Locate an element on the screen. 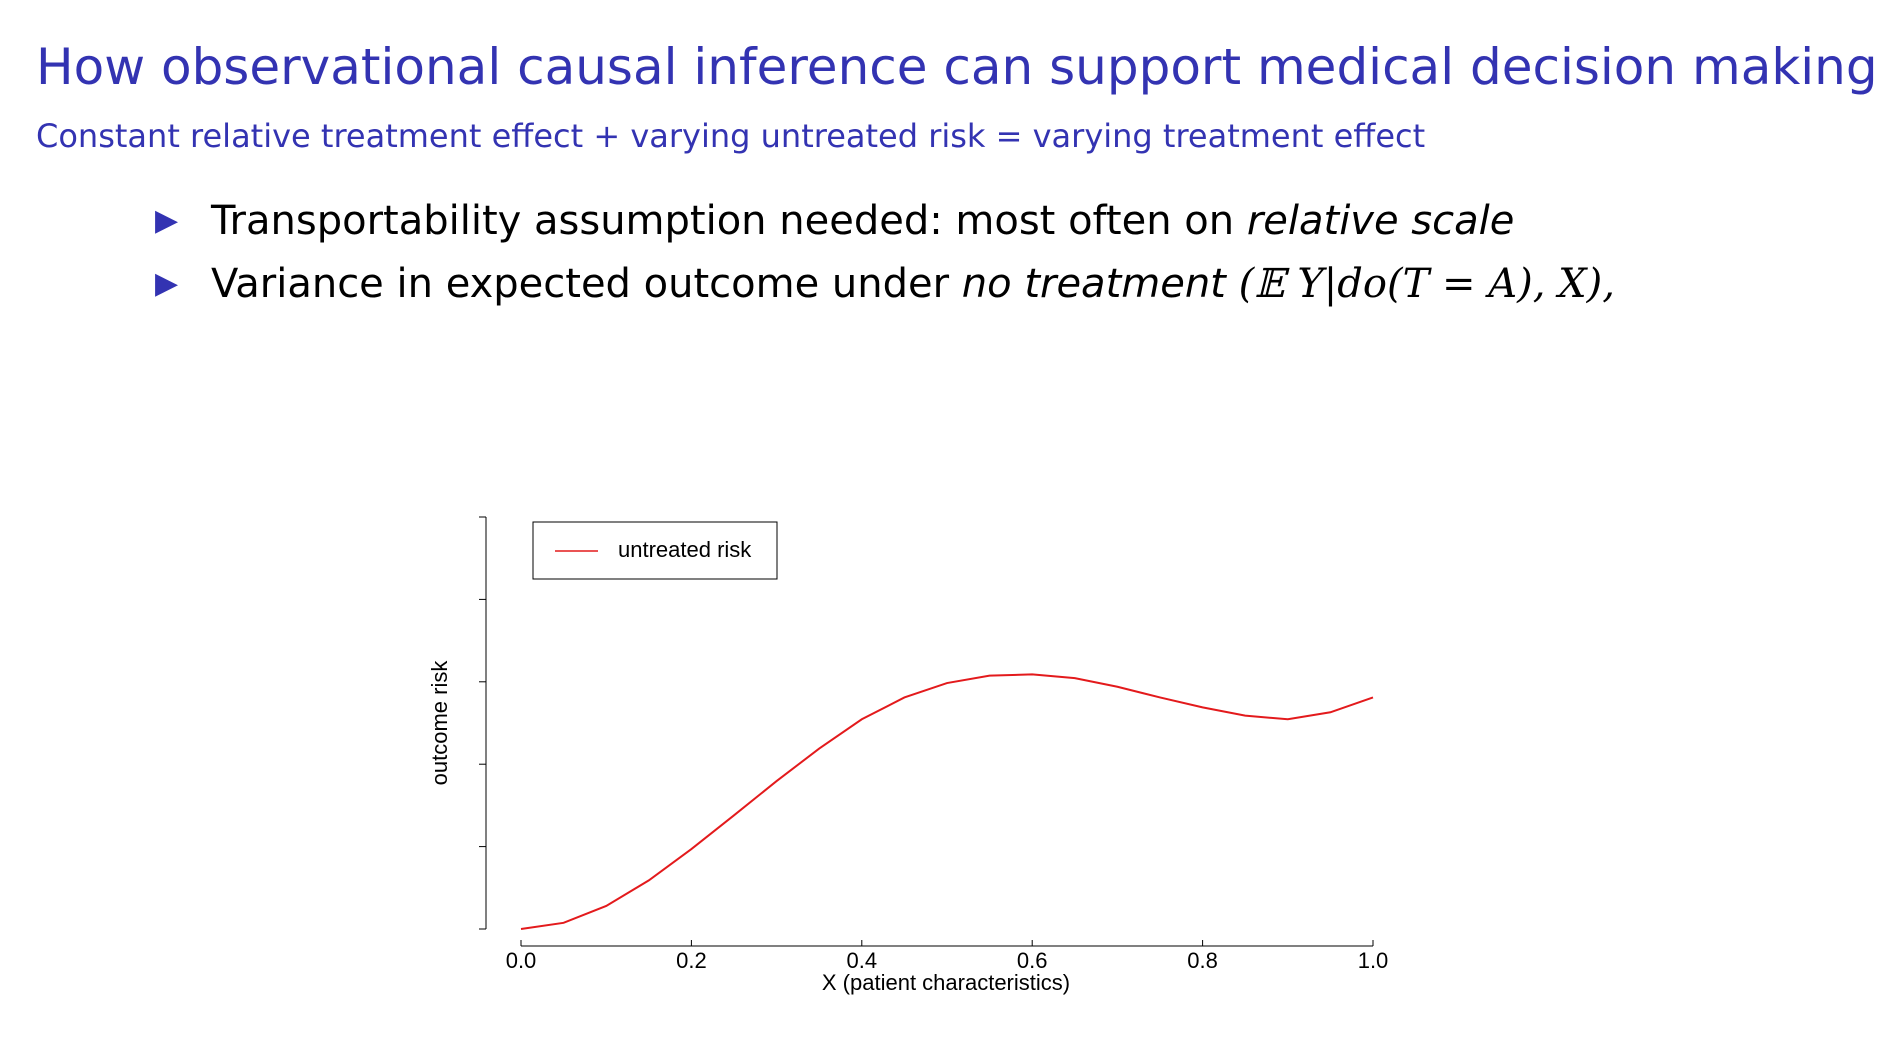 The image size is (1890, 1063). x-tick-label: 1.0 is located at coordinates (1373, 960).